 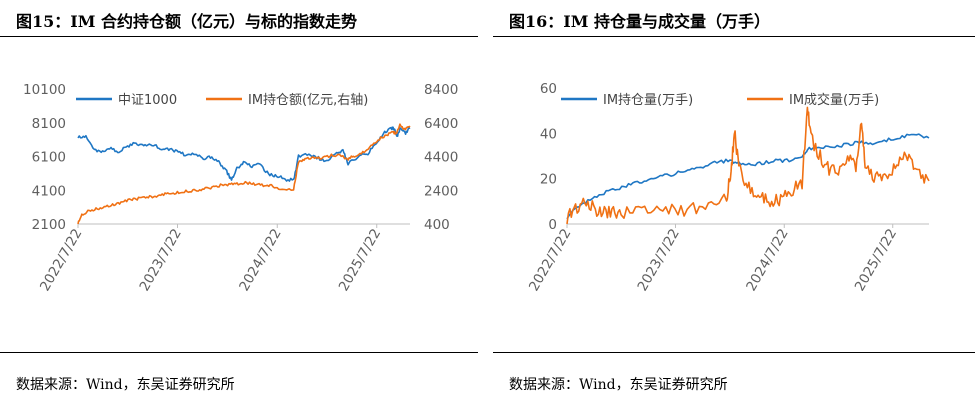 What do you see at coordinates (640, 21) in the screenshot?
I see `chart-title: 图16：IM 持仓量与成交量（万手）` at bounding box center [640, 21].